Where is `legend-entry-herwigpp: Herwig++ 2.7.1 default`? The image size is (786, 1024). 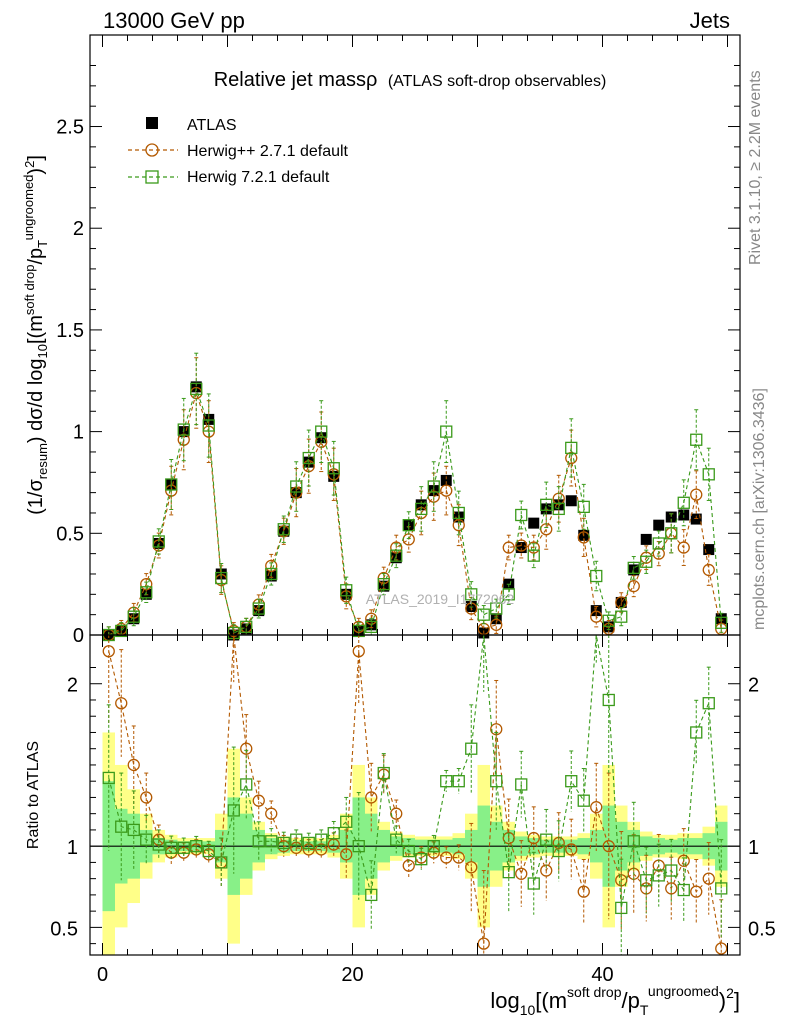 legend-entry-herwigpp: Herwig++ 2.7.1 default is located at coordinates (238, 151).